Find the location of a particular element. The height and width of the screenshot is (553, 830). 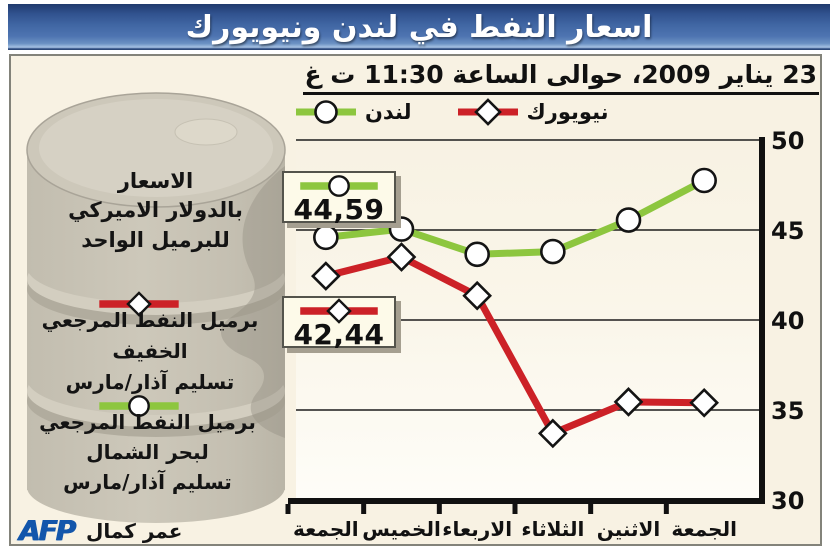

legend-item-london: لندن is located at coordinates (353, 112).